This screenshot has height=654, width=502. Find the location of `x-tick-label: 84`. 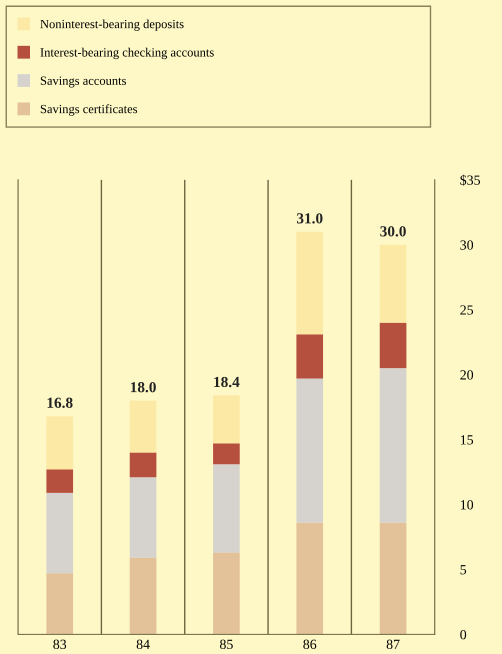

x-tick-label: 84 is located at coordinates (143, 645).